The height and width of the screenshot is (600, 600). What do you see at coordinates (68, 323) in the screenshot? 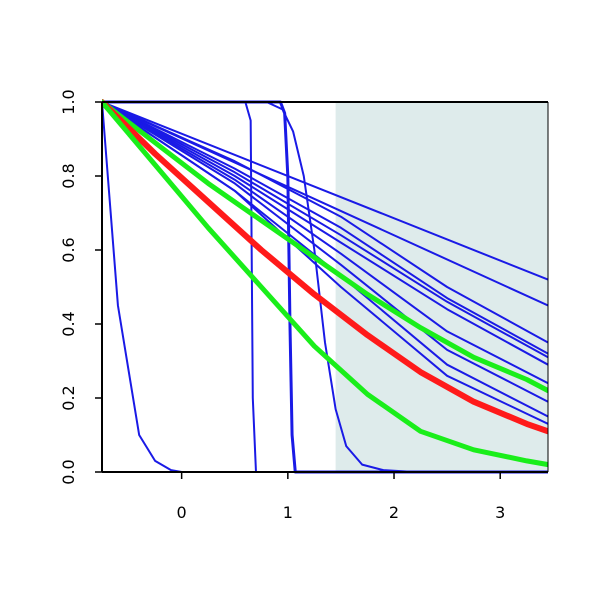
I see `y-tick-label: 0.4` at bounding box center [68, 323].